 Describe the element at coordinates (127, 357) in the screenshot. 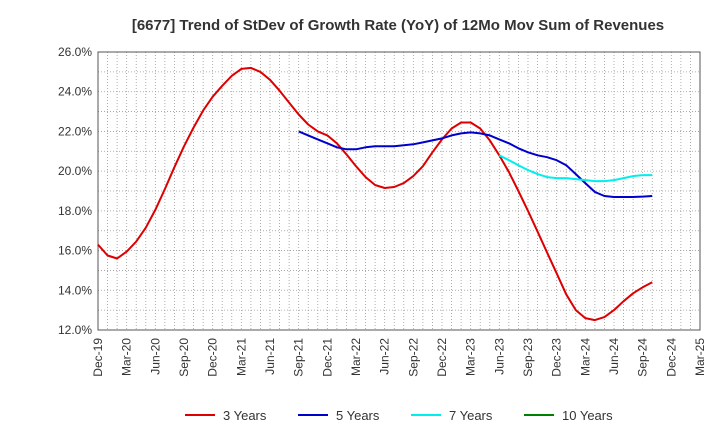

I see `x-tick-label: Mar-20` at that location.